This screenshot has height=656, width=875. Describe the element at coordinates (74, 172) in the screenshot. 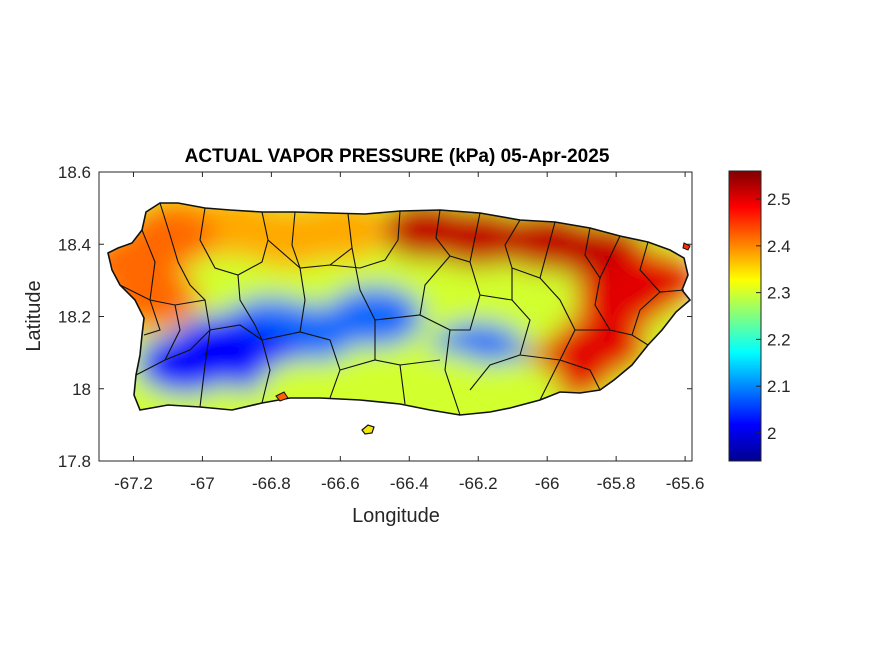

I see `y-tick-label: 18.6` at that location.